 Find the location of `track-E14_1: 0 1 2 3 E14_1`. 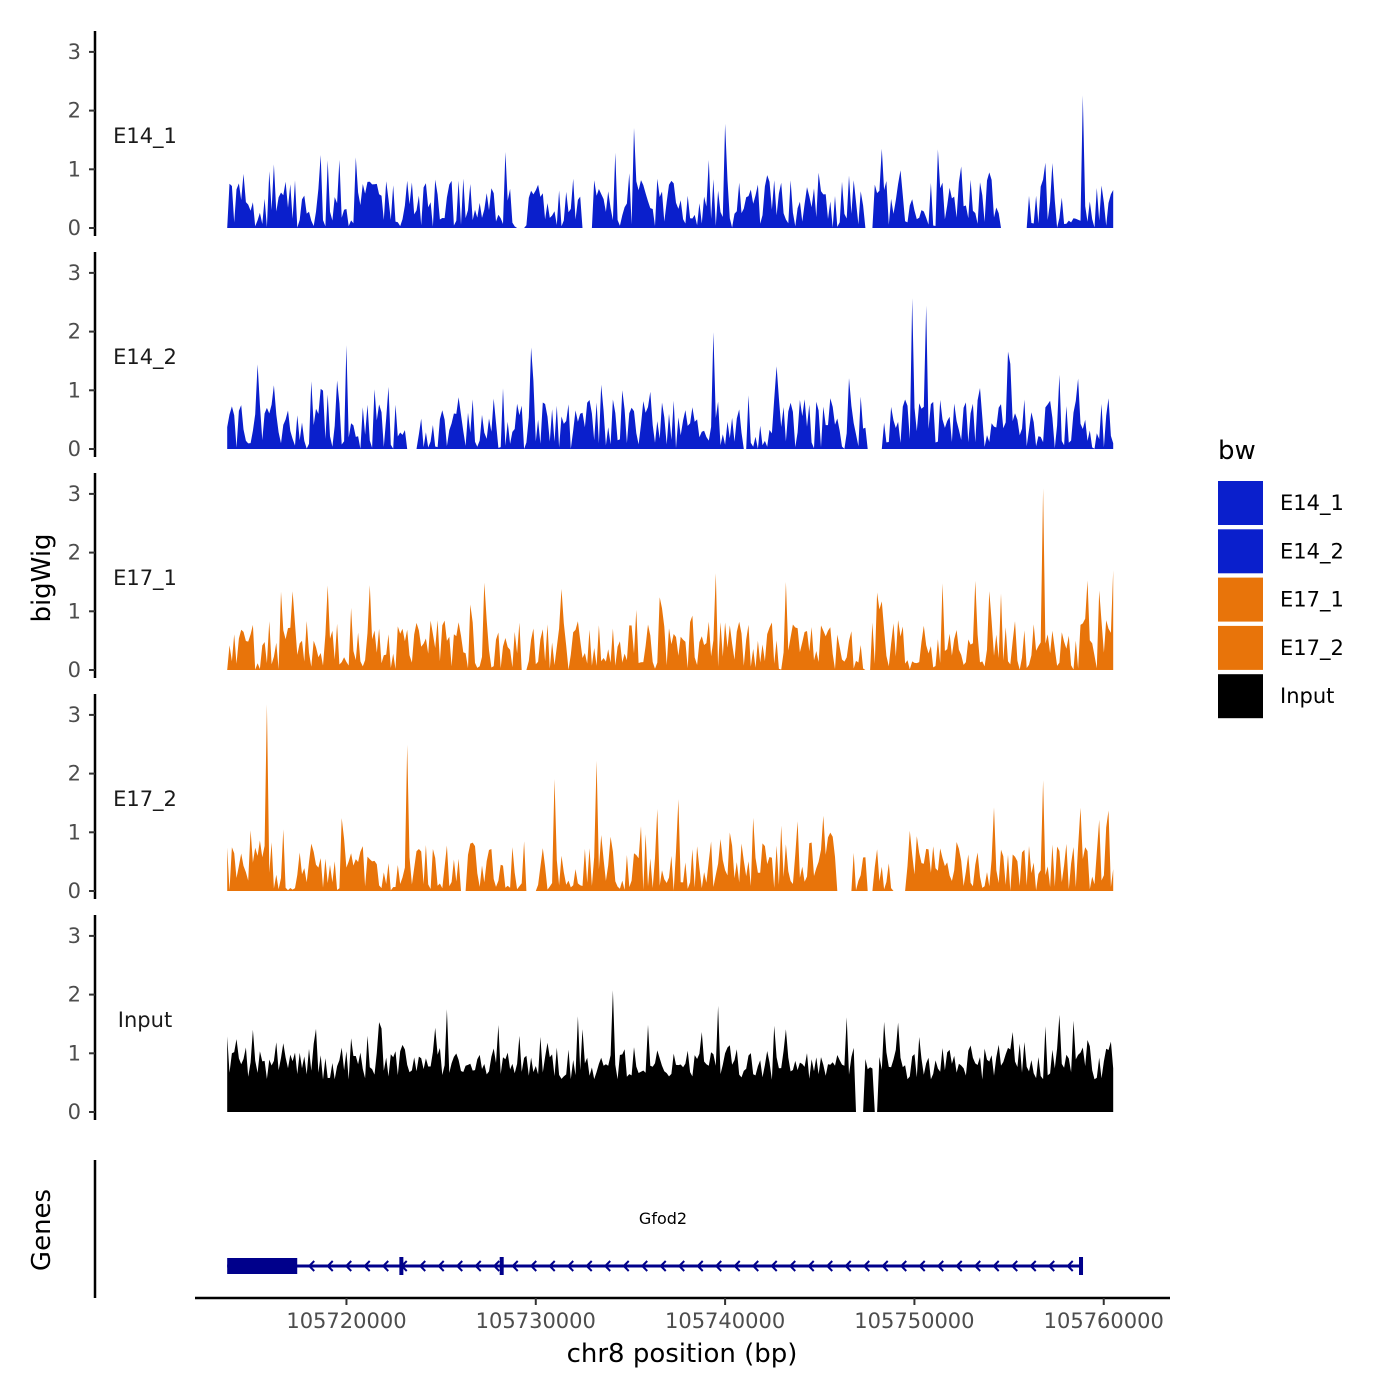

track-E14_1: 0 1 2 3 E14_1 is located at coordinates (591, 135).